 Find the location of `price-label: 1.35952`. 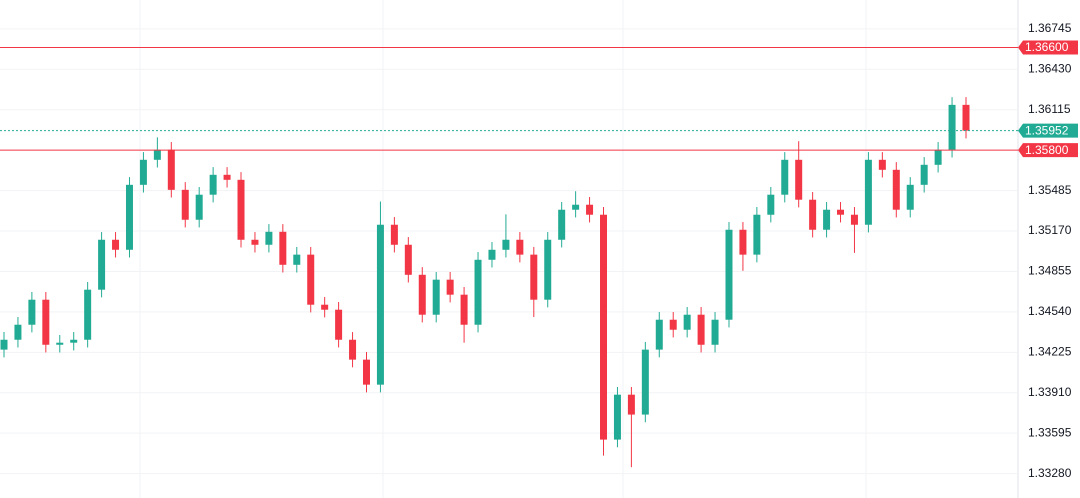

price-label: 1.35952 is located at coordinates (1048, 130).